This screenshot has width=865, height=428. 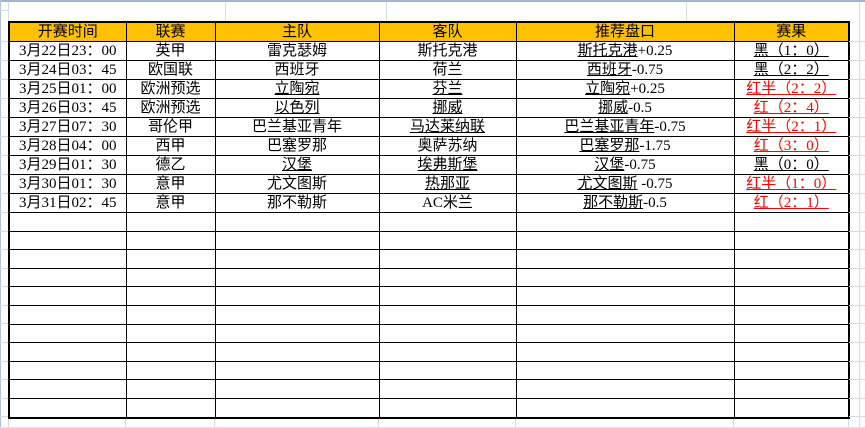 I want to click on result-text: 黑（1：0）, so click(x=791, y=50).